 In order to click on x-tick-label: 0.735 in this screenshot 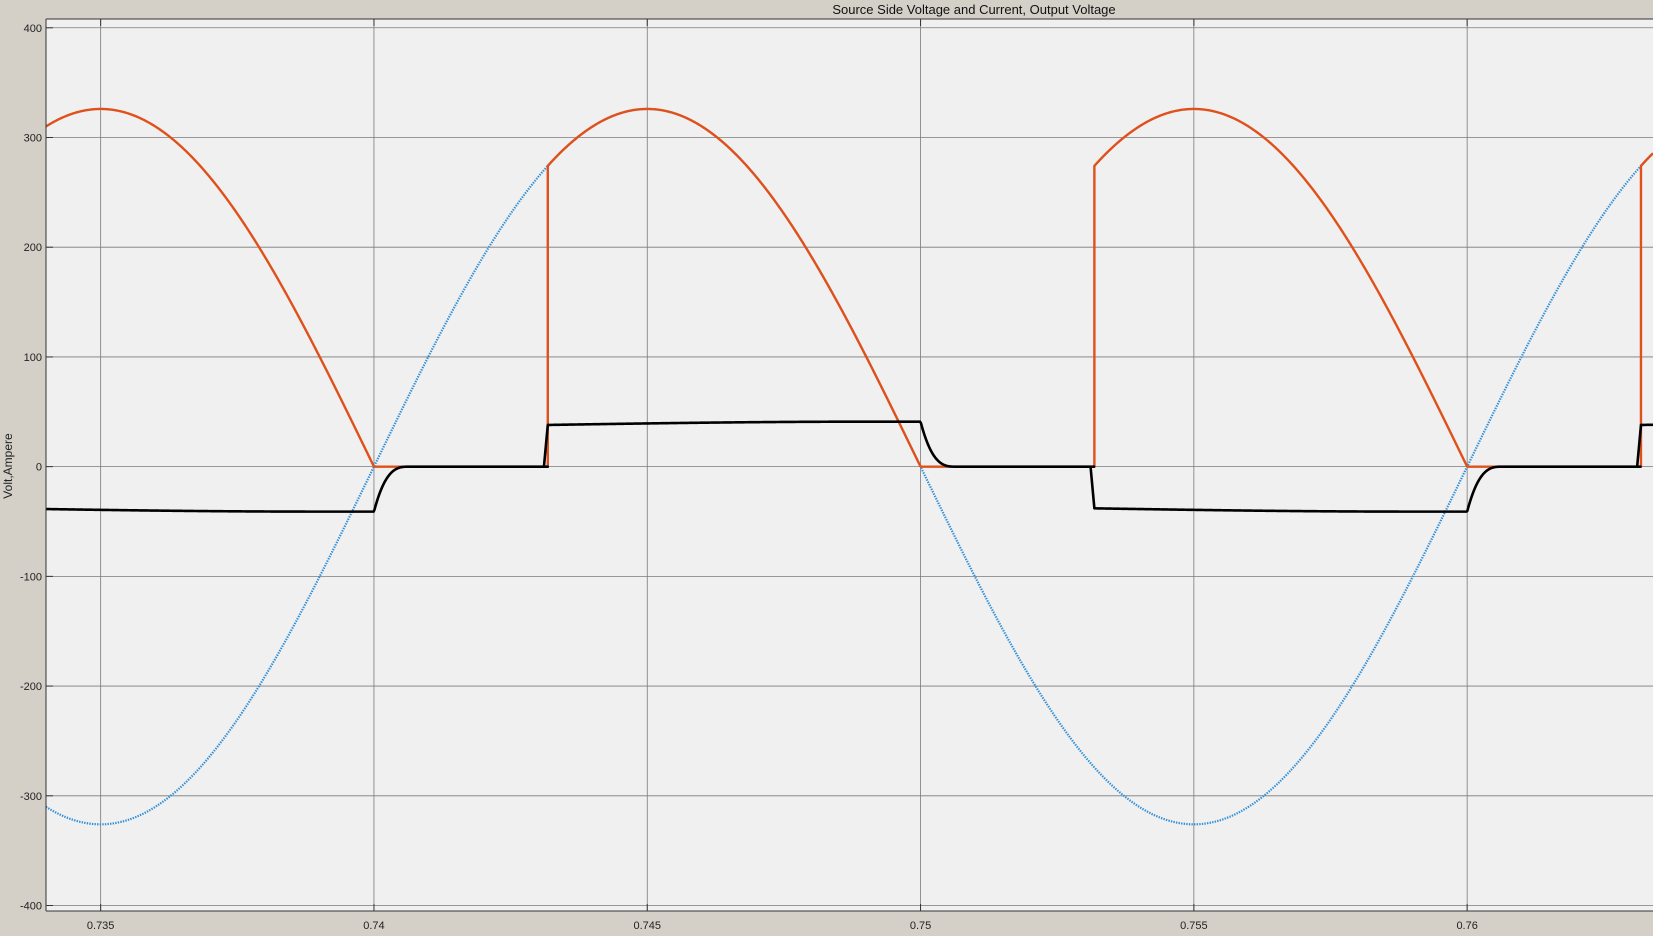, I will do `click(101, 926)`.